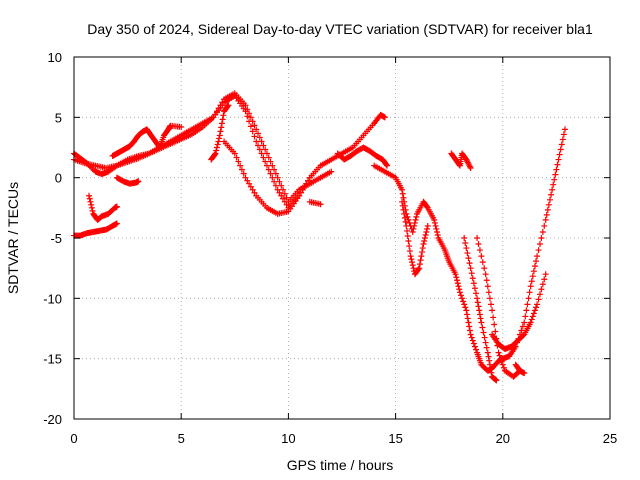 This screenshot has width=640, height=480. What do you see at coordinates (288, 438) in the screenshot?
I see `x-tick-label: 10` at bounding box center [288, 438].